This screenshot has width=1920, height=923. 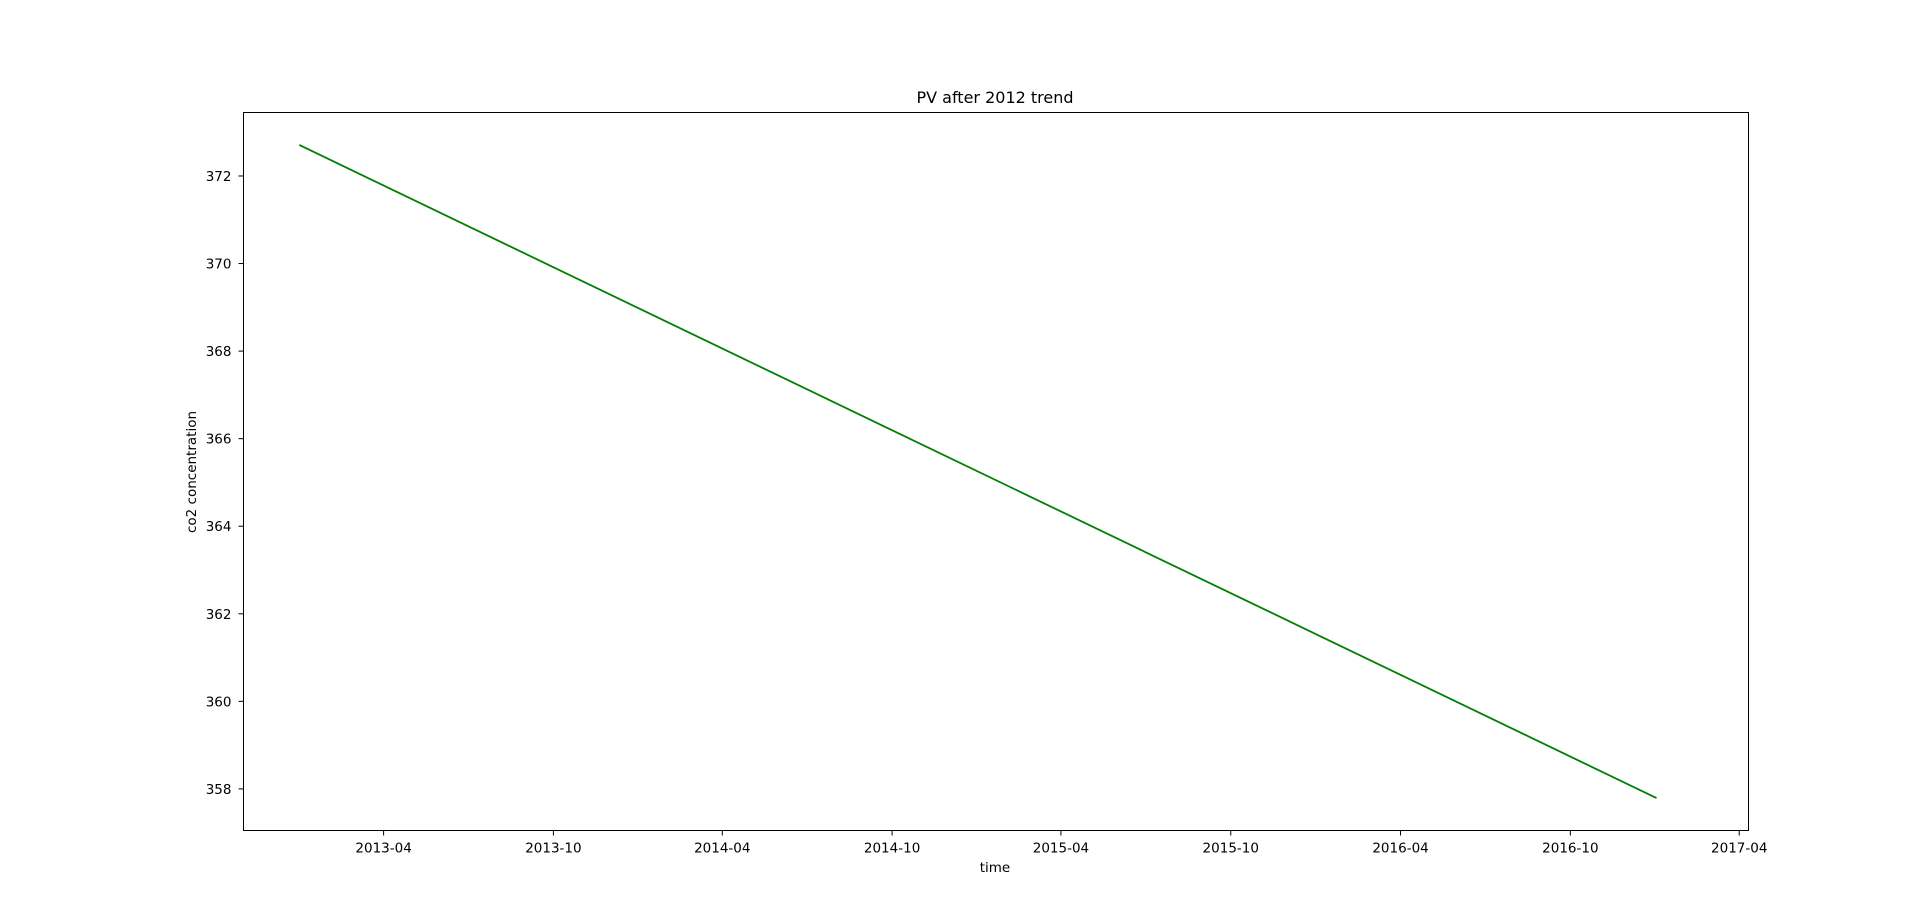 I want to click on y-tick-label: 362, so click(x=219, y=615).